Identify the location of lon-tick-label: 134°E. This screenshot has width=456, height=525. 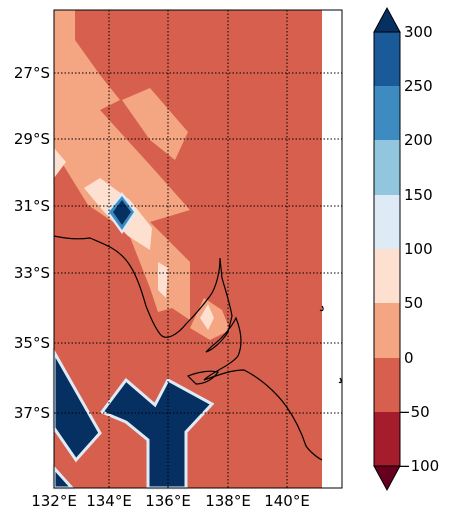
(109, 501).